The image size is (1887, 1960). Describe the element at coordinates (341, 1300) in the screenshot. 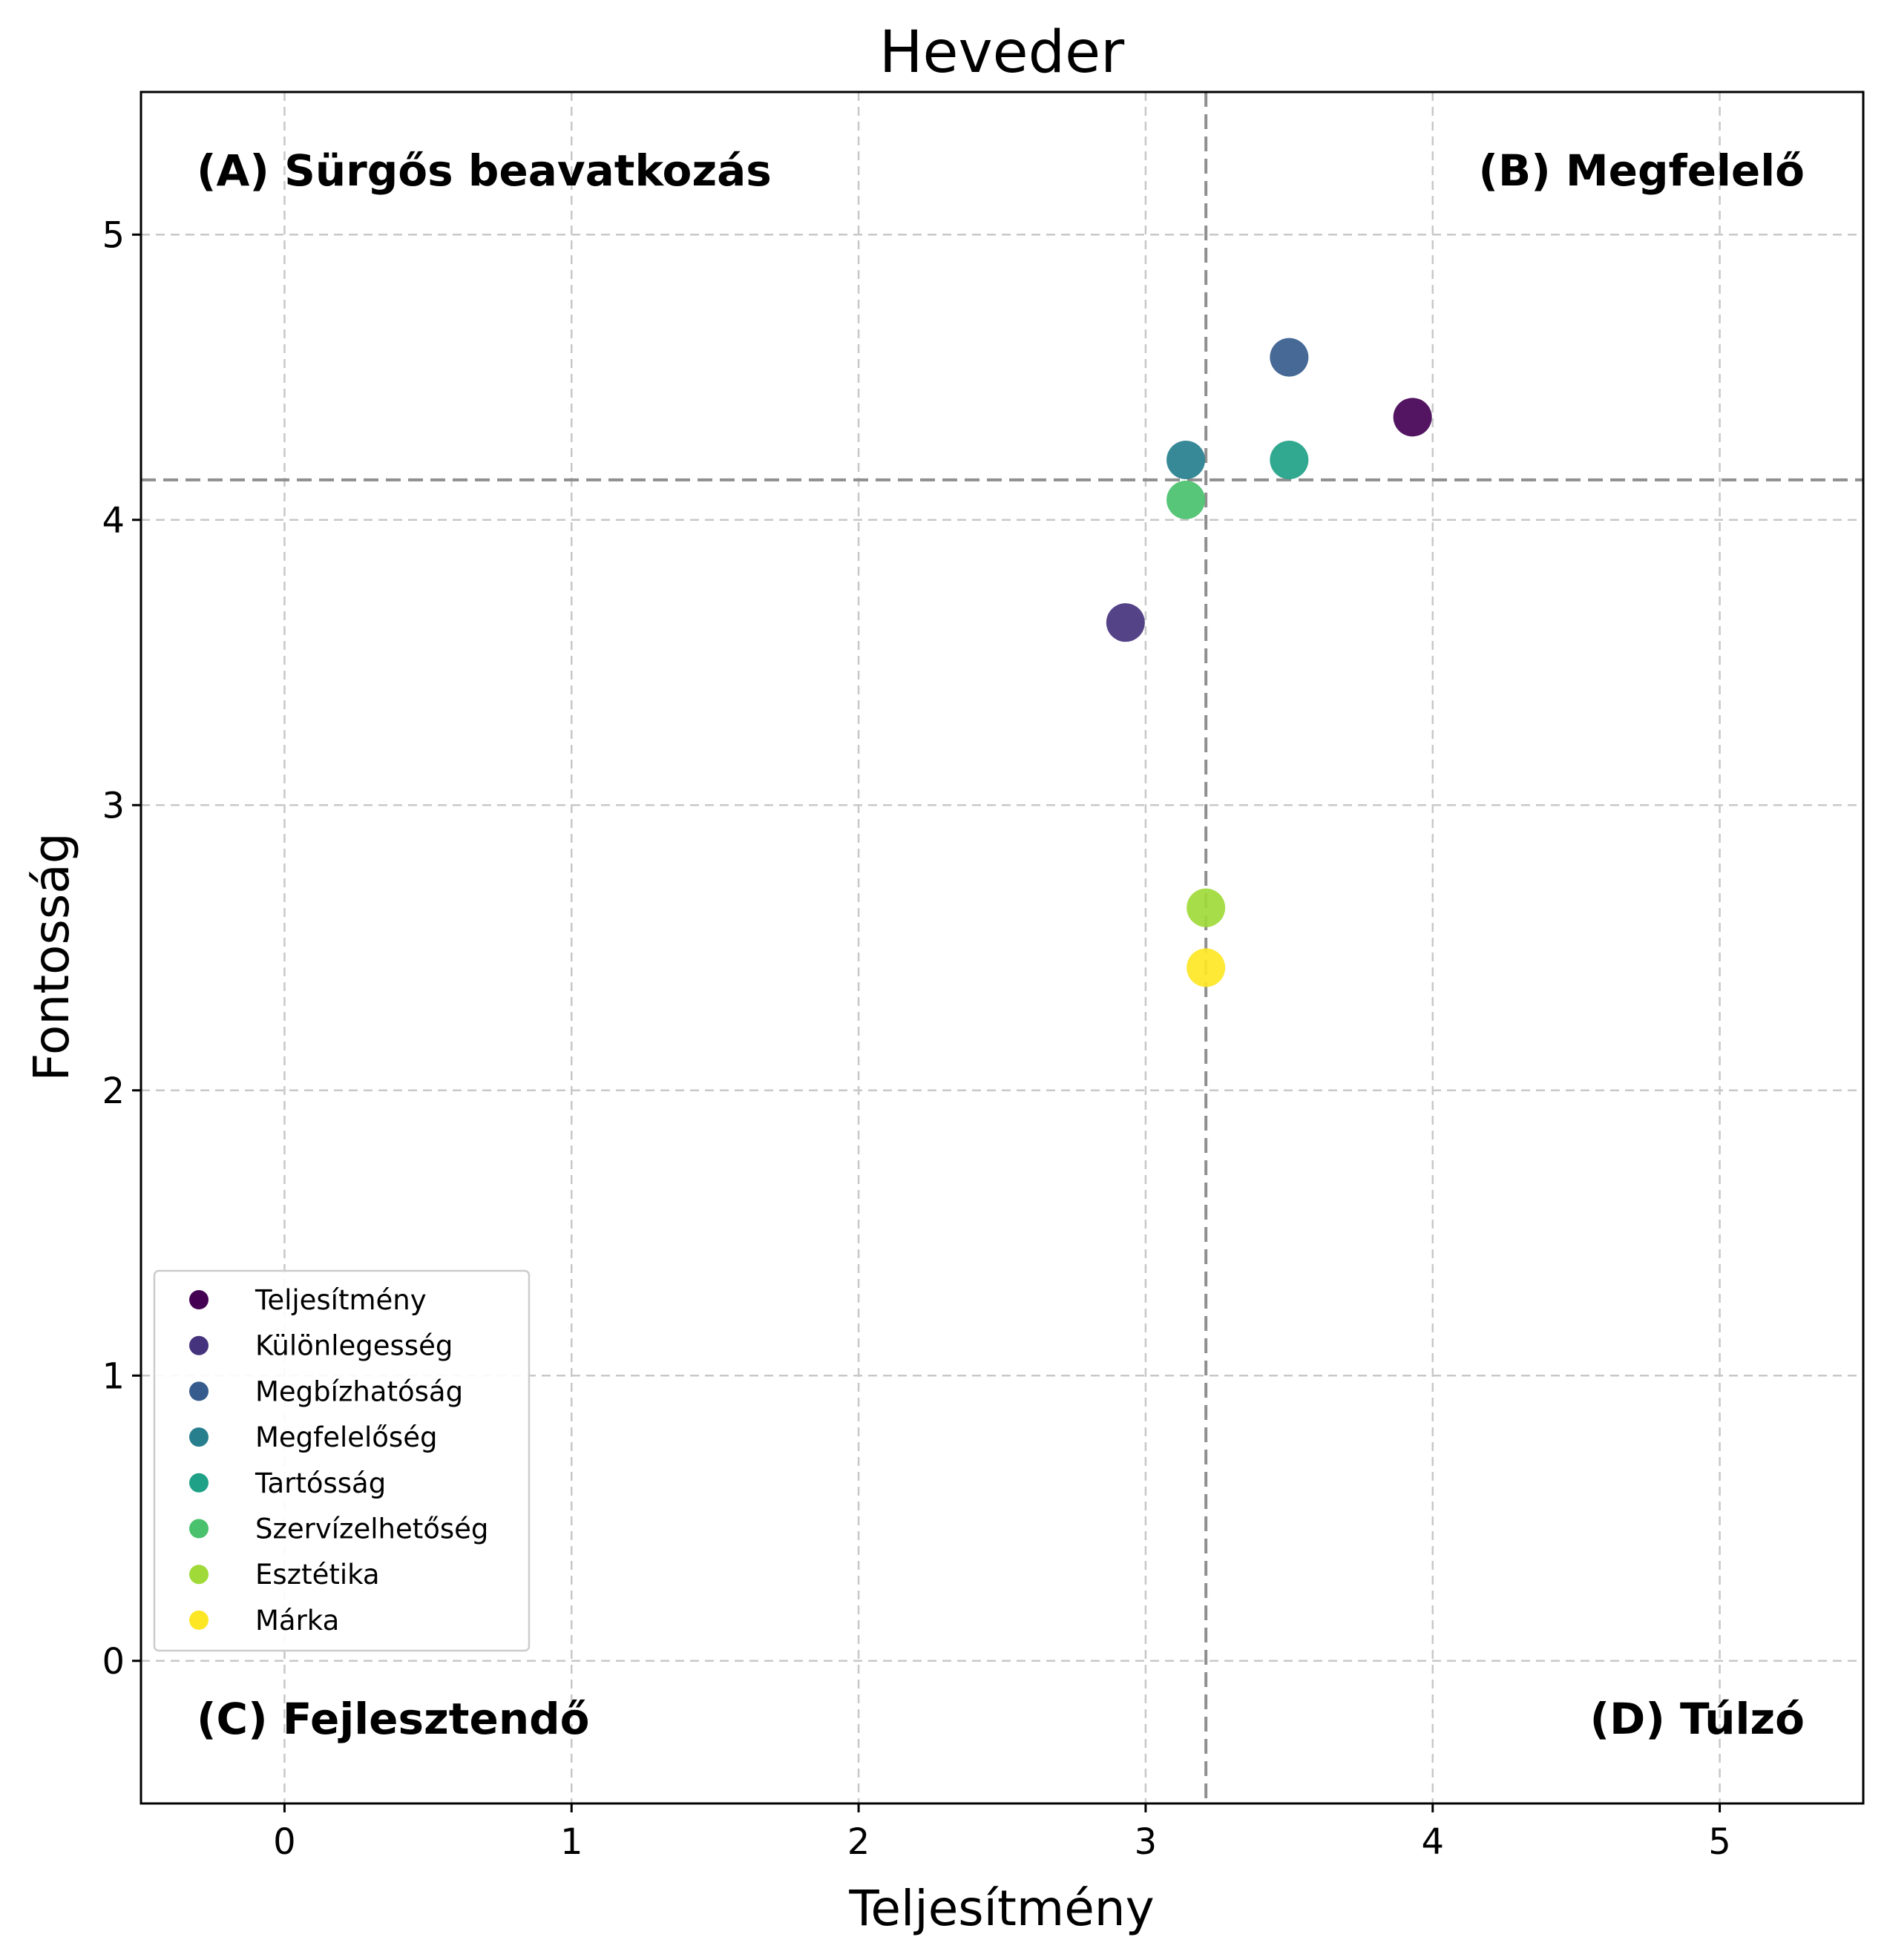

I see `legend-label: Teljesítmény` at that location.